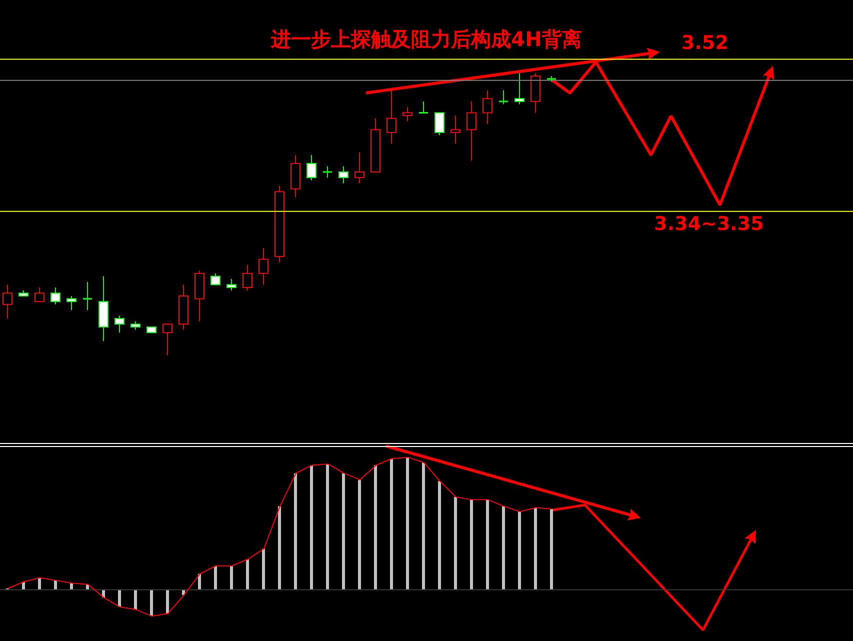 This screenshot has width=853, height=641. What do you see at coordinates (705, 43) in the screenshot?
I see `text: 3.52` at bounding box center [705, 43].